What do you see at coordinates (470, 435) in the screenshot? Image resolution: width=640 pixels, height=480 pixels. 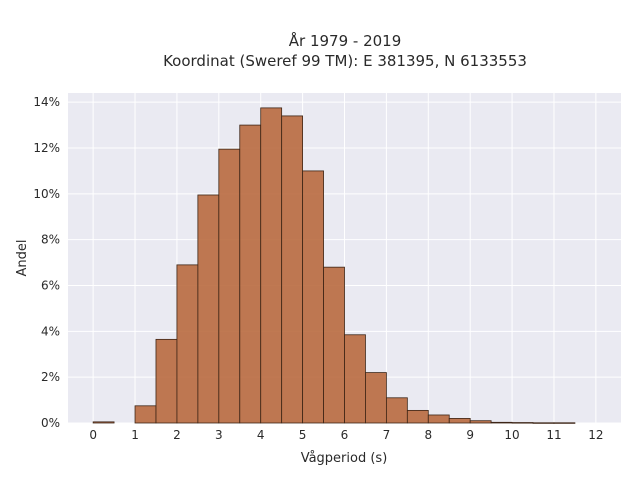 I see `x-tick-label: 9` at bounding box center [470, 435].